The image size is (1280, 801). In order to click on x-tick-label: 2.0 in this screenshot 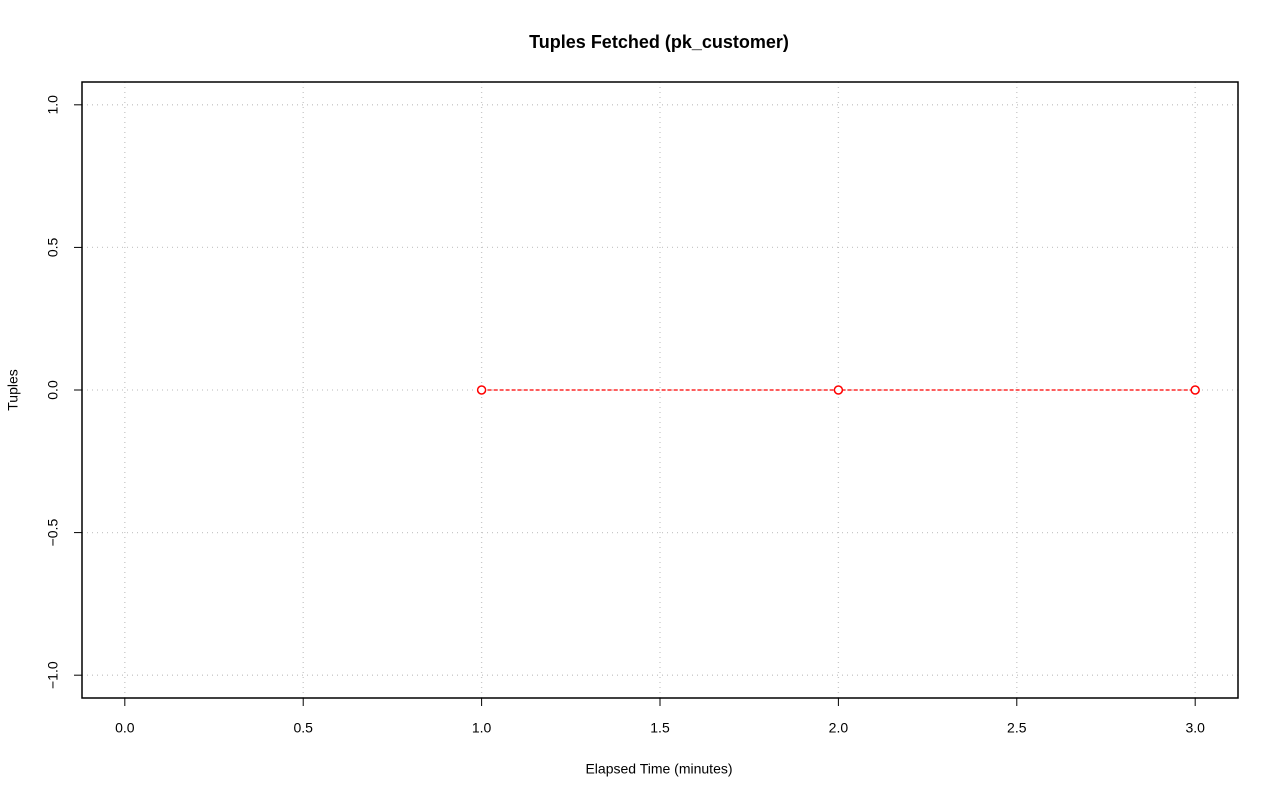, I will do `click(839, 728)`.